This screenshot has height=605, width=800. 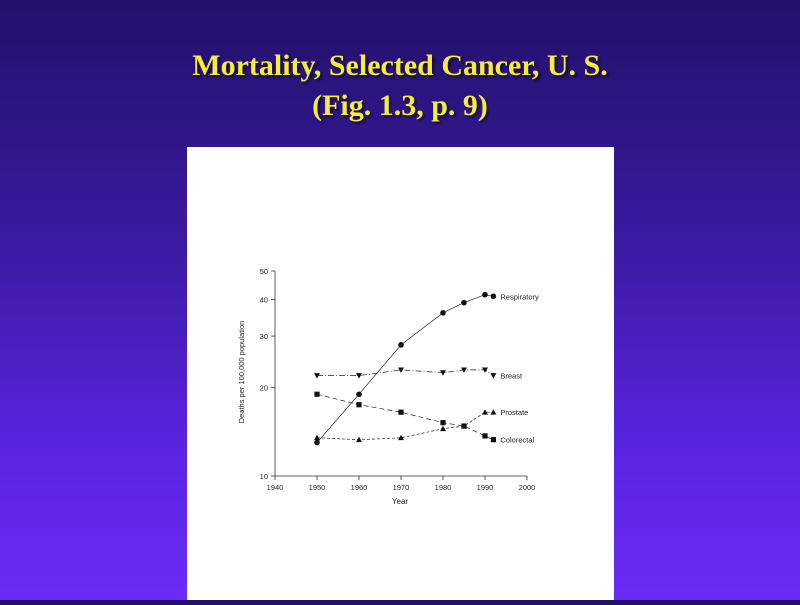 What do you see at coordinates (400, 501) in the screenshot?
I see `x-axis-label: Year` at bounding box center [400, 501].